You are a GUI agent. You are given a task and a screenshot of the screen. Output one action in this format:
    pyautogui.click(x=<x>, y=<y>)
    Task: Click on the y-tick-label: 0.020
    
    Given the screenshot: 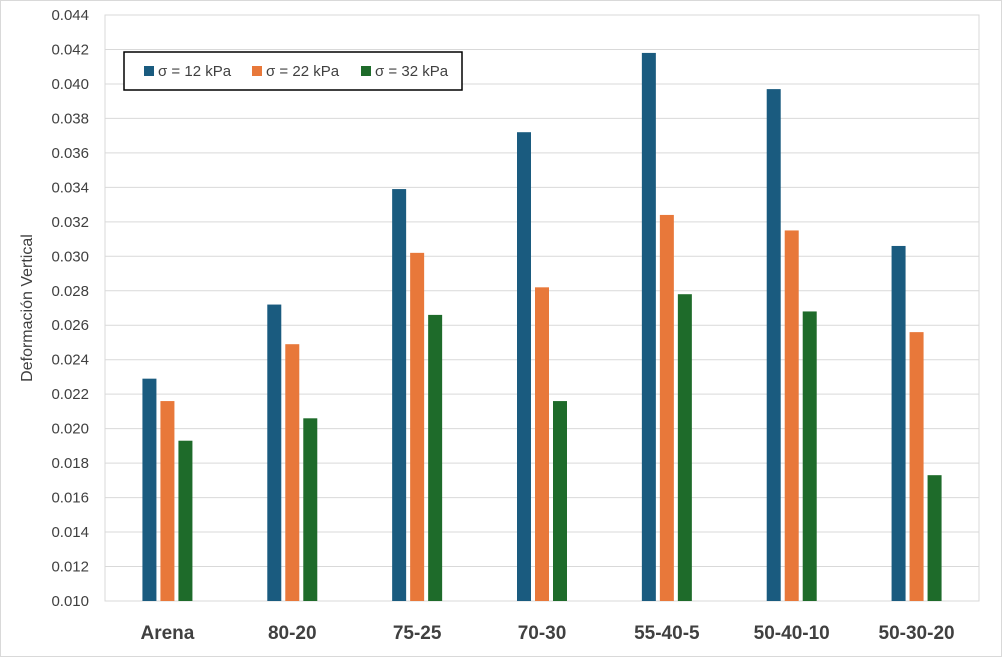 What is the action you would take?
    pyautogui.click(x=70, y=429)
    